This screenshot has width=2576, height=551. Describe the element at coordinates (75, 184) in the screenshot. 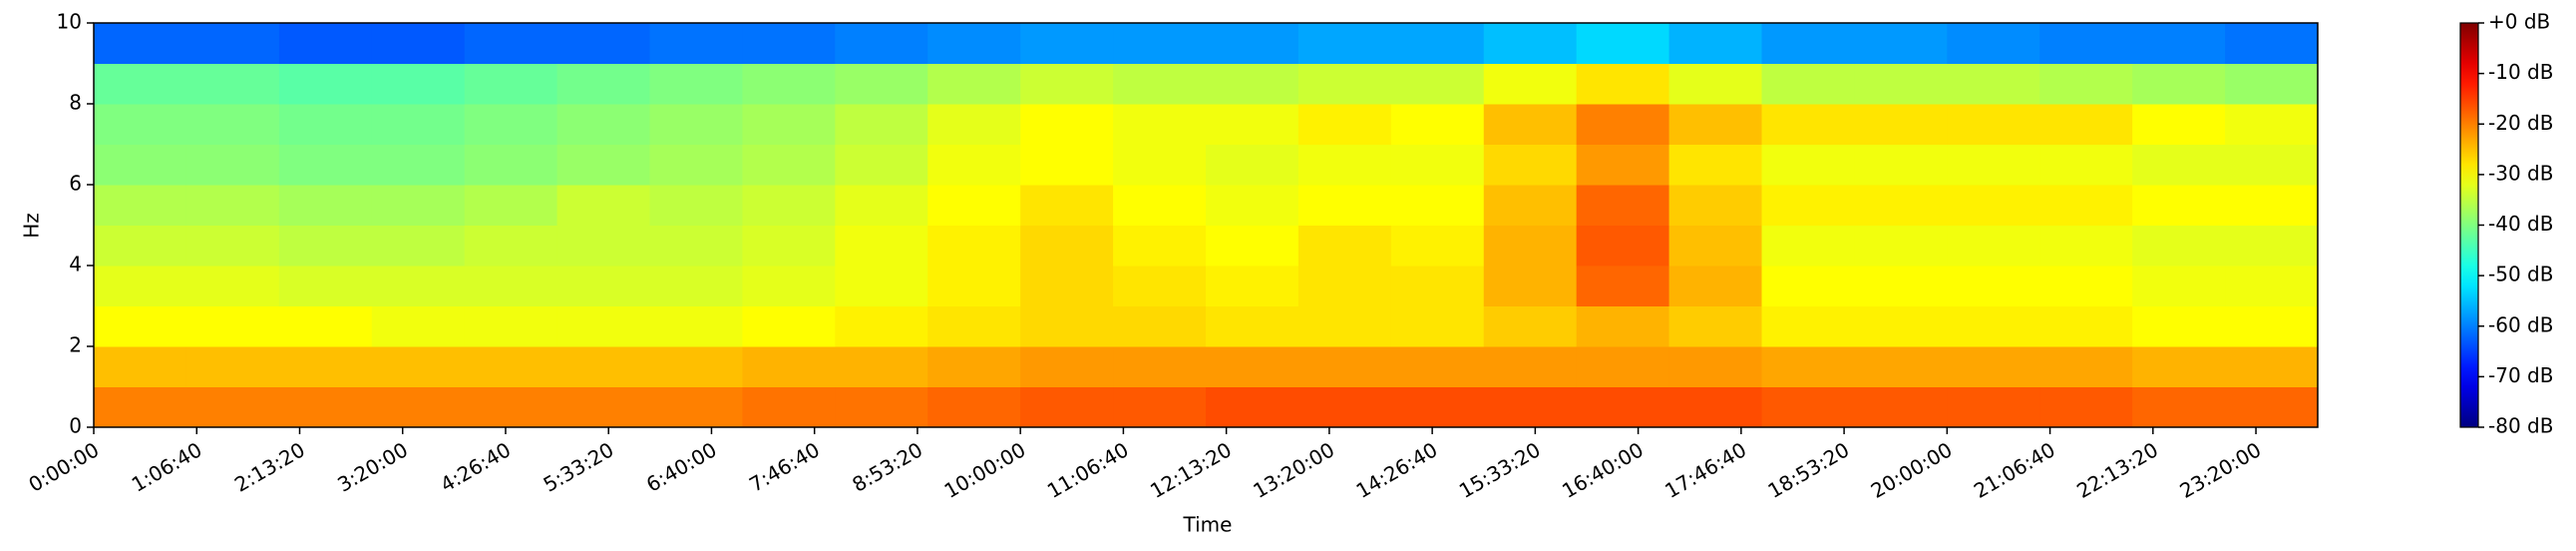

I see `y-tick-label: 6` at that location.